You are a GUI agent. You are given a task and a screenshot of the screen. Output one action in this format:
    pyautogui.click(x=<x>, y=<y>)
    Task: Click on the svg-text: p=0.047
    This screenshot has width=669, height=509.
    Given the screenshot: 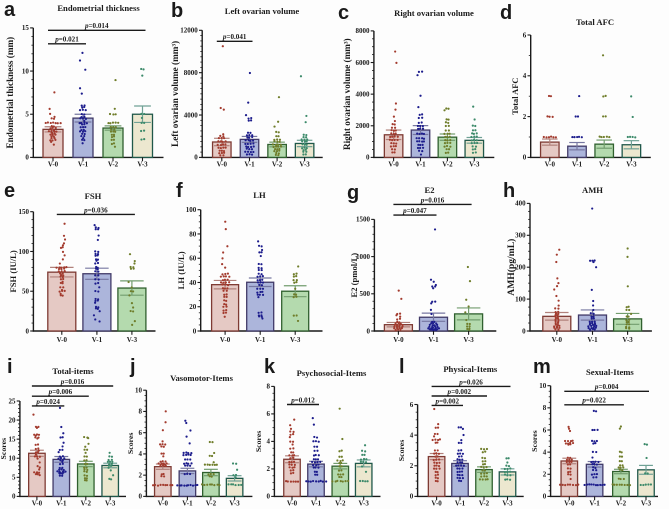 What is the action you would take?
    pyautogui.click(x=414, y=211)
    